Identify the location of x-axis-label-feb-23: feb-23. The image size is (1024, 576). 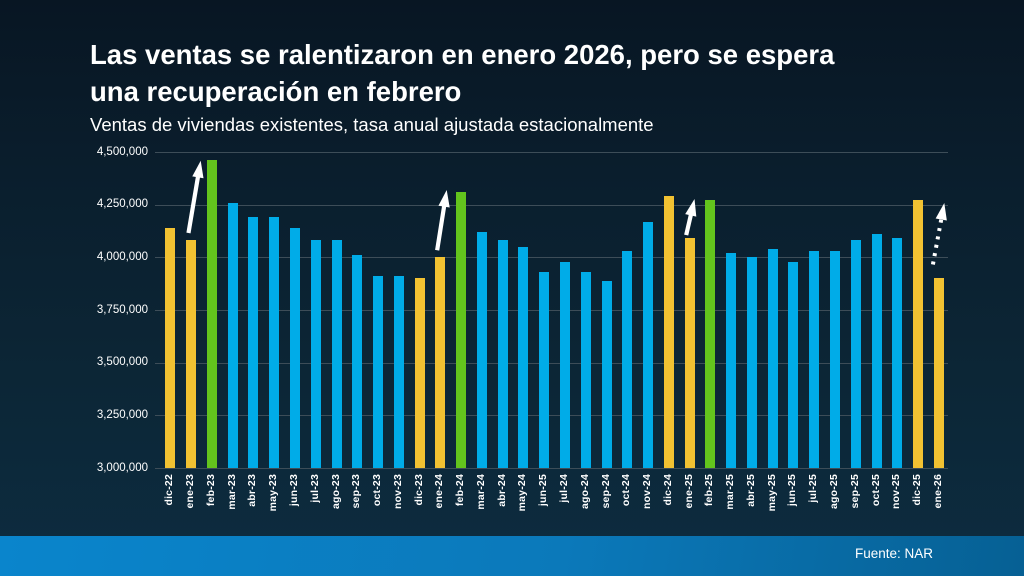
(210, 490).